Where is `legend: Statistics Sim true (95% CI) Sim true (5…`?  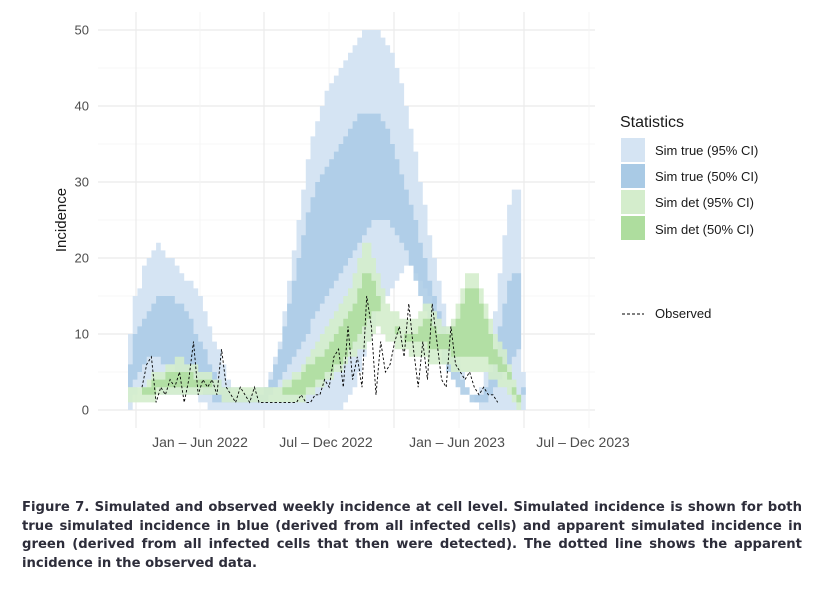
legend: Statistics Sim true (95% CI) Sim true (5… is located at coordinates (689, 217).